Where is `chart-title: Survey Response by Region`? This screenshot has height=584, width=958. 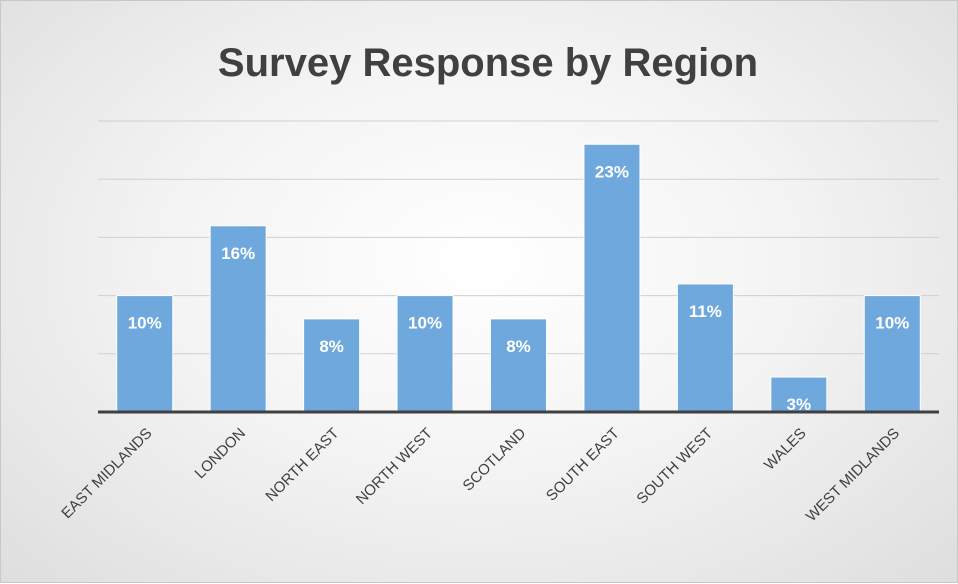 chart-title: Survey Response by Region is located at coordinates (488, 63).